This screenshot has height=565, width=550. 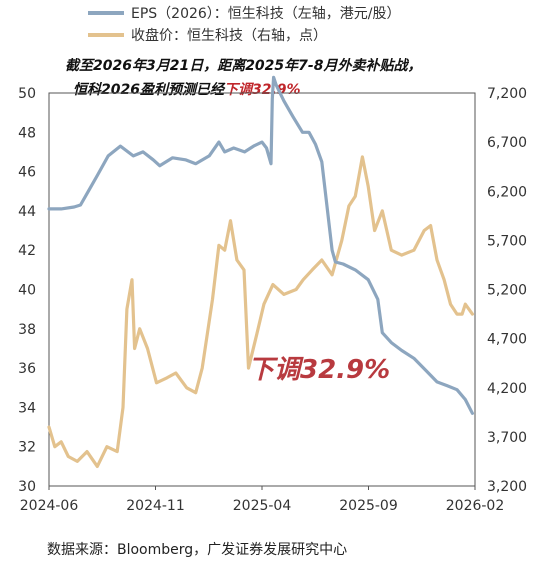 What do you see at coordinates (197, 550) in the screenshot?
I see `source-note: 数据来源：Bloomberg，广发证券发展研究中心` at bounding box center [197, 550].